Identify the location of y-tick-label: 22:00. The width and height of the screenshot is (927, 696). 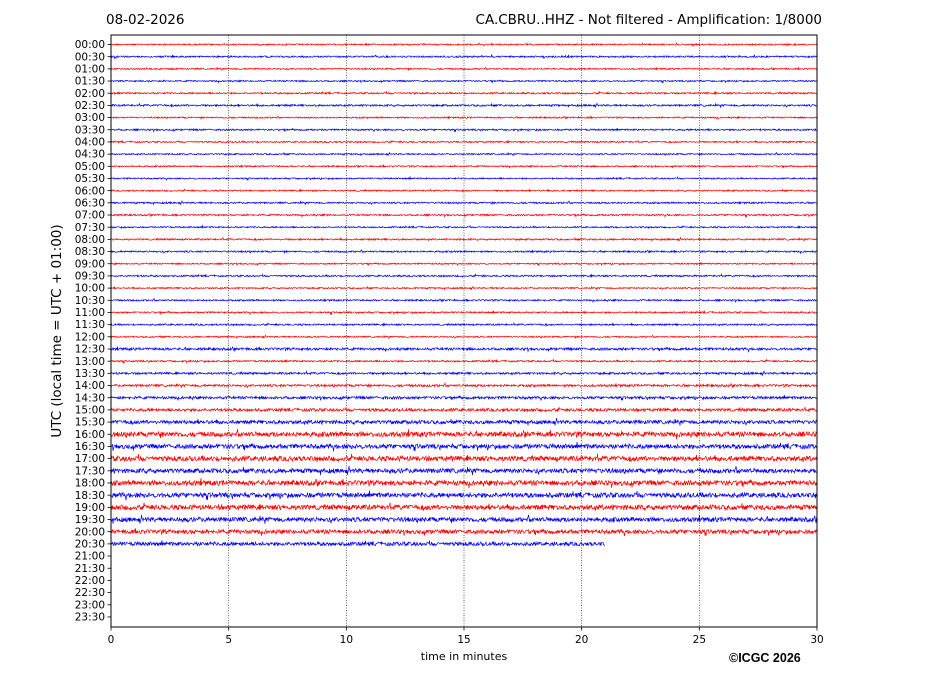
(90, 581).